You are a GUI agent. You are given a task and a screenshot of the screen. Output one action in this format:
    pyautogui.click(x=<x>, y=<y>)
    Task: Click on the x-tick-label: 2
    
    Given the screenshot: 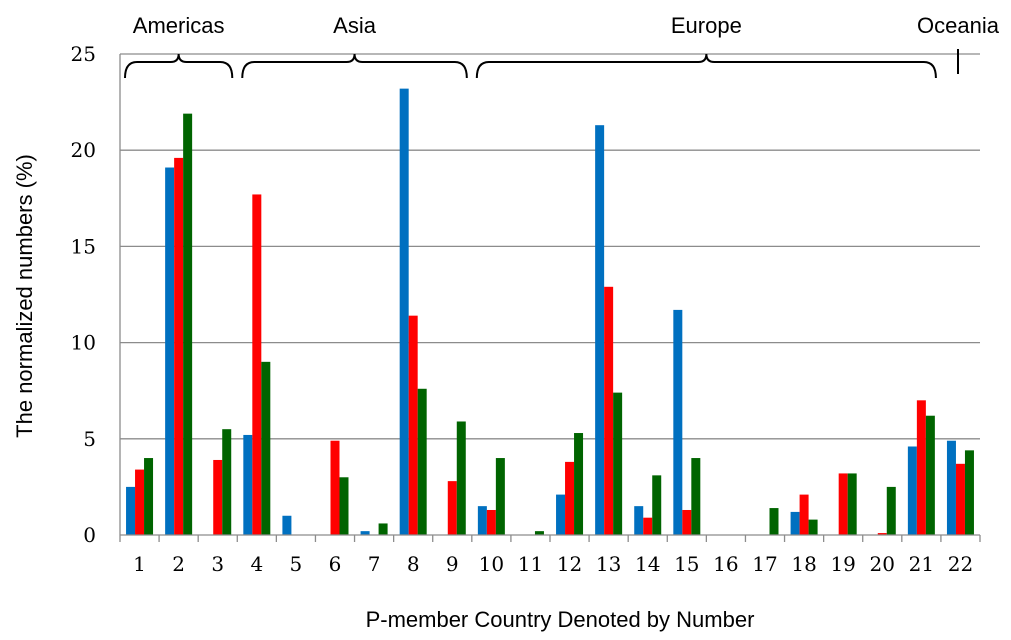 What is the action you would take?
    pyautogui.click(x=178, y=564)
    